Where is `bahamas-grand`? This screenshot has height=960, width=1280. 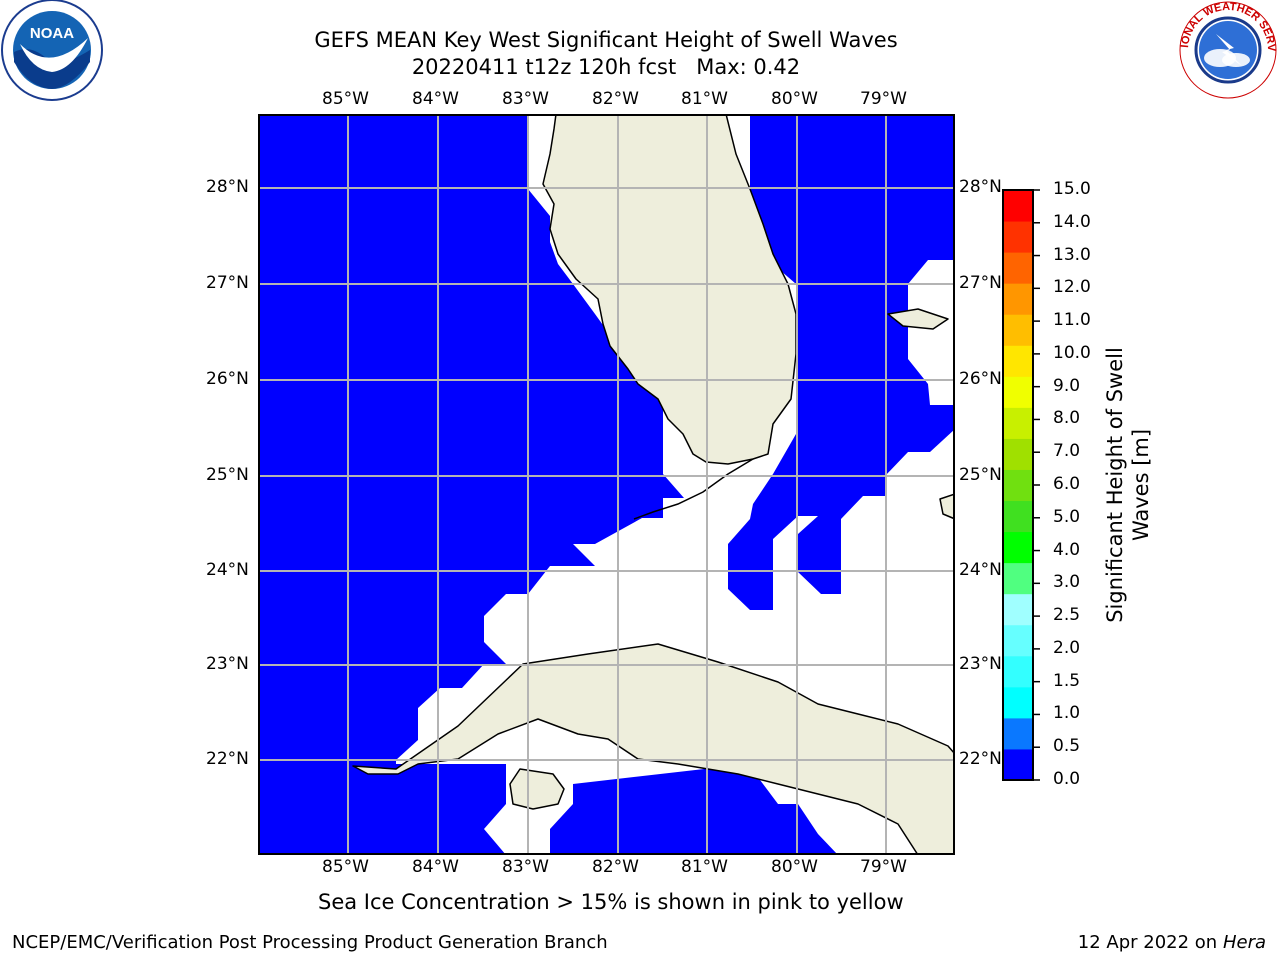 bahamas-grand is located at coordinates (918, 319).